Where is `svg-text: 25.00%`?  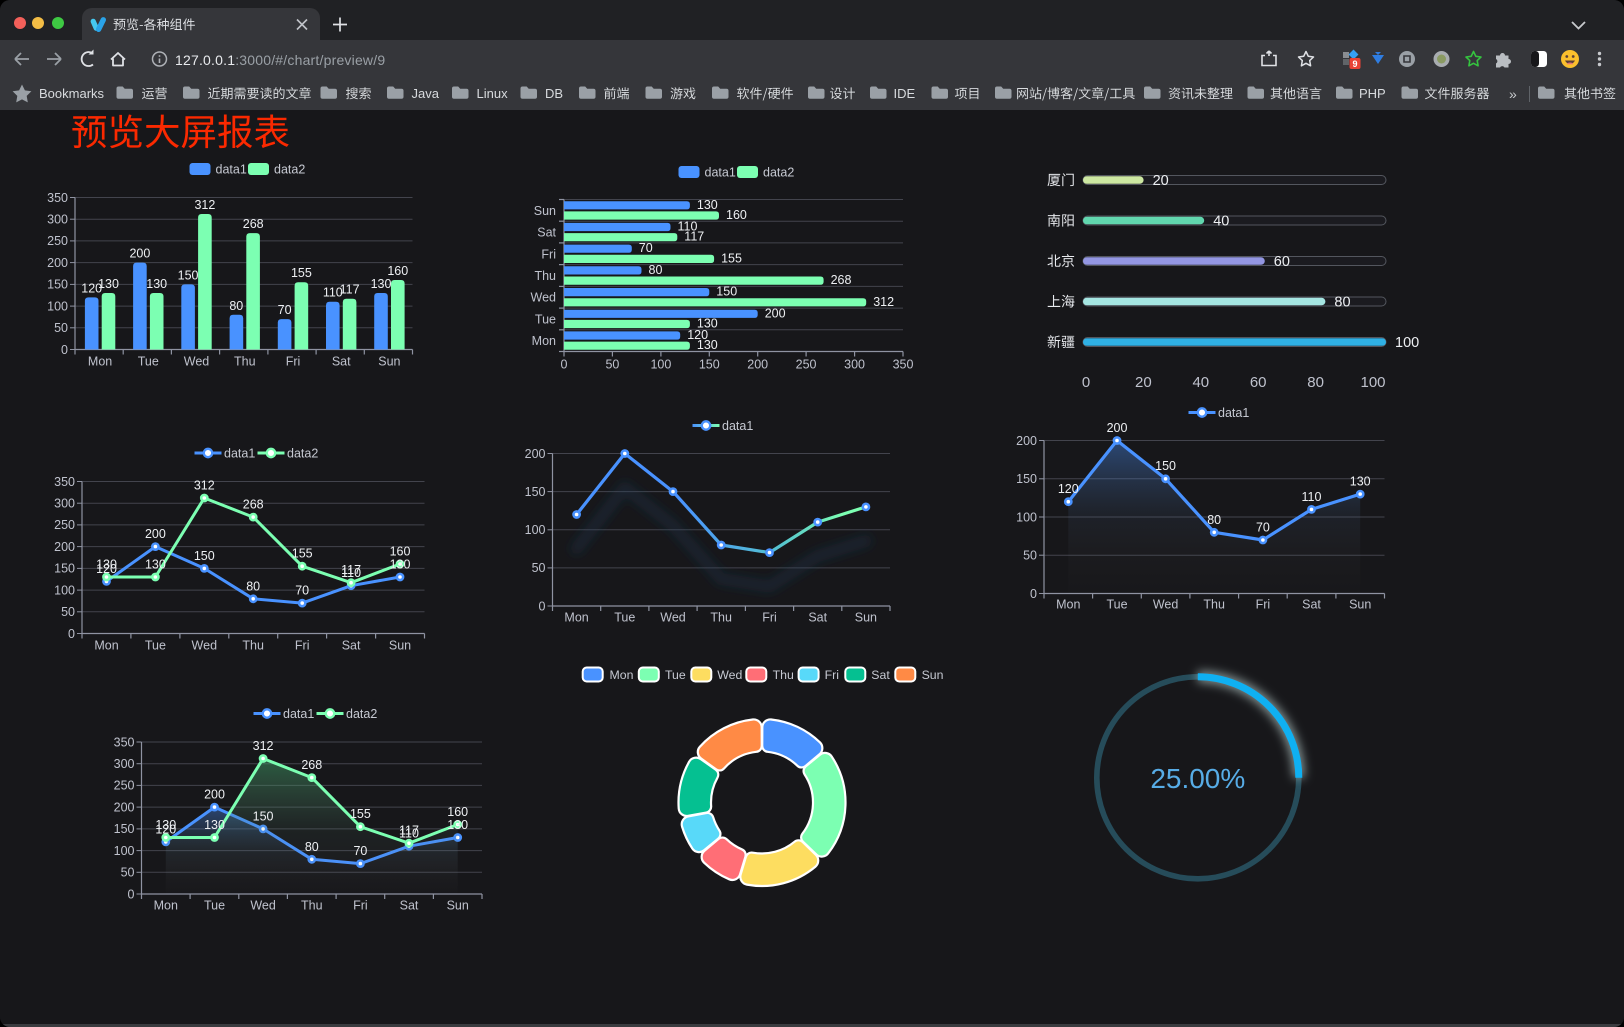
svg-text: 25.00% is located at coordinates (1197, 778).